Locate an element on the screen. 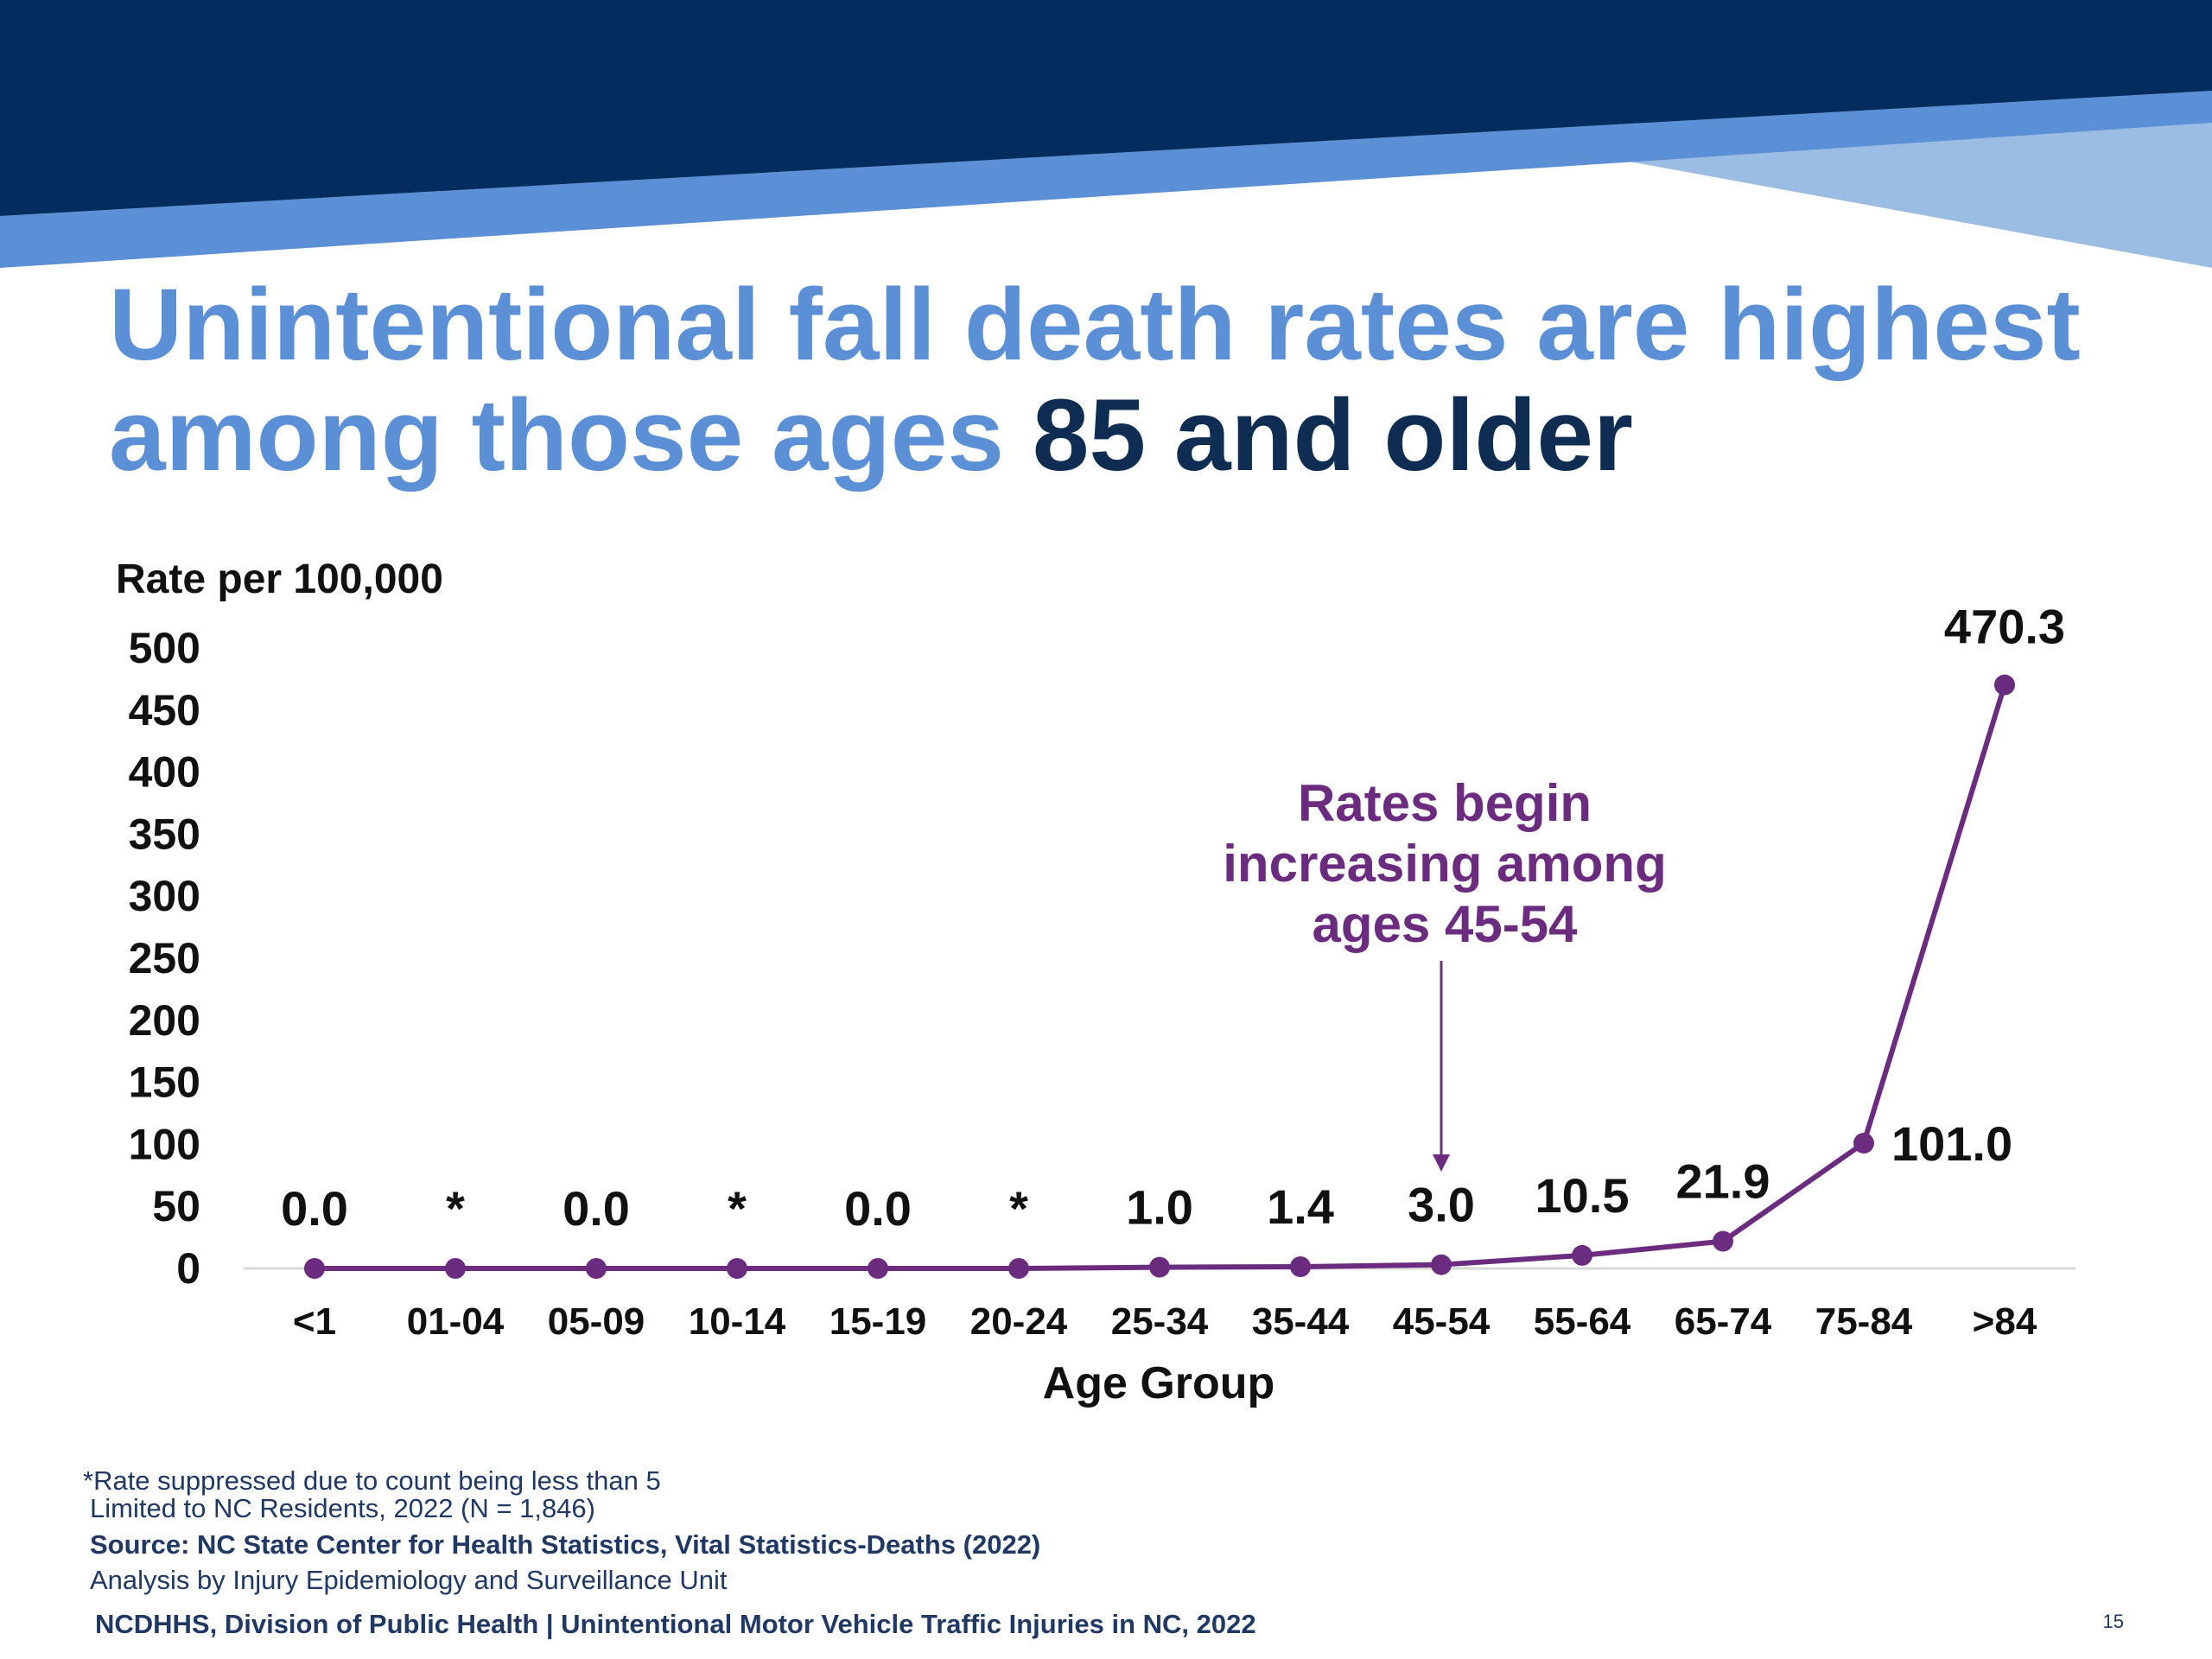  banner-mid-band is located at coordinates (1106, 179).